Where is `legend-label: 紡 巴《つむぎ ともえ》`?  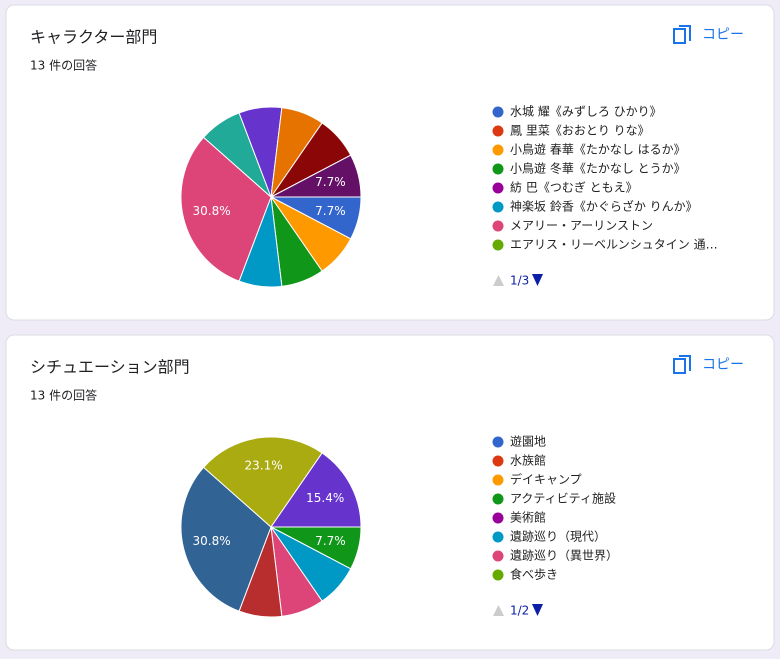 legend-label: 紡 巴《つむぎ ともえ》 is located at coordinates (574, 187).